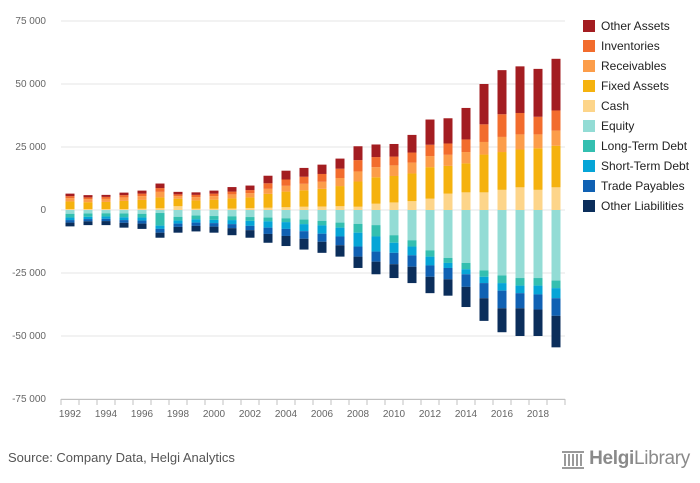 This screenshot has width=700, height=483. Describe the element at coordinates (615, 106) in the screenshot. I see `legend-label: Cash` at that location.